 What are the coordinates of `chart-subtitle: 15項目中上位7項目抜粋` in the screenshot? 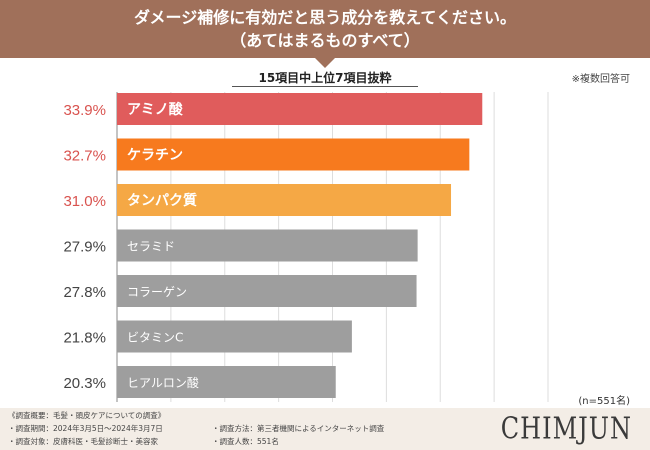 It's located at (325, 78).